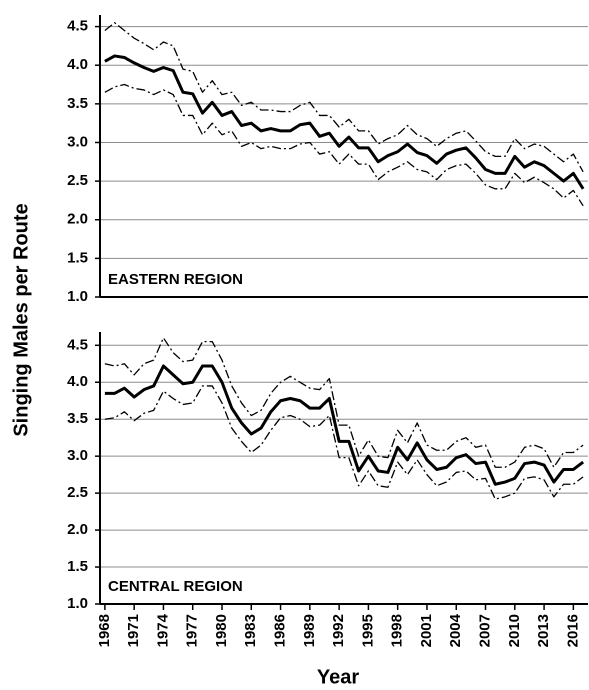  I want to click on x-tick-label: 2016, so click(572, 630).